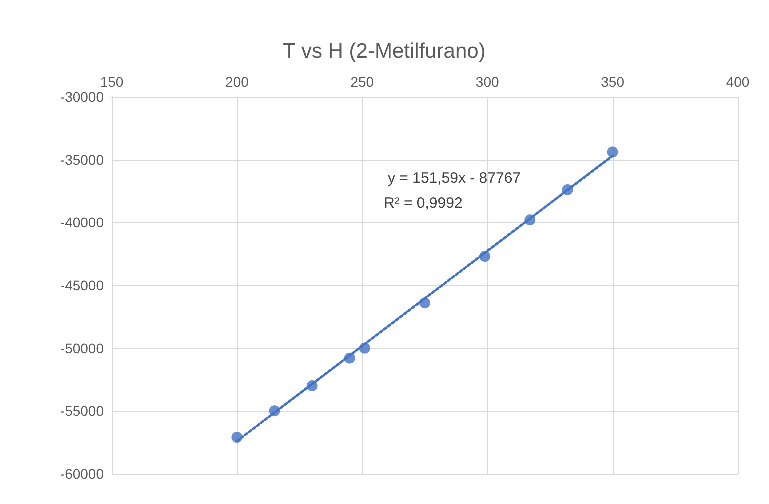 This screenshot has height=504, width=769. Describe the element at coordinates (738, 82) in the screenshot. I see `x-tick-label: 400` at that location.